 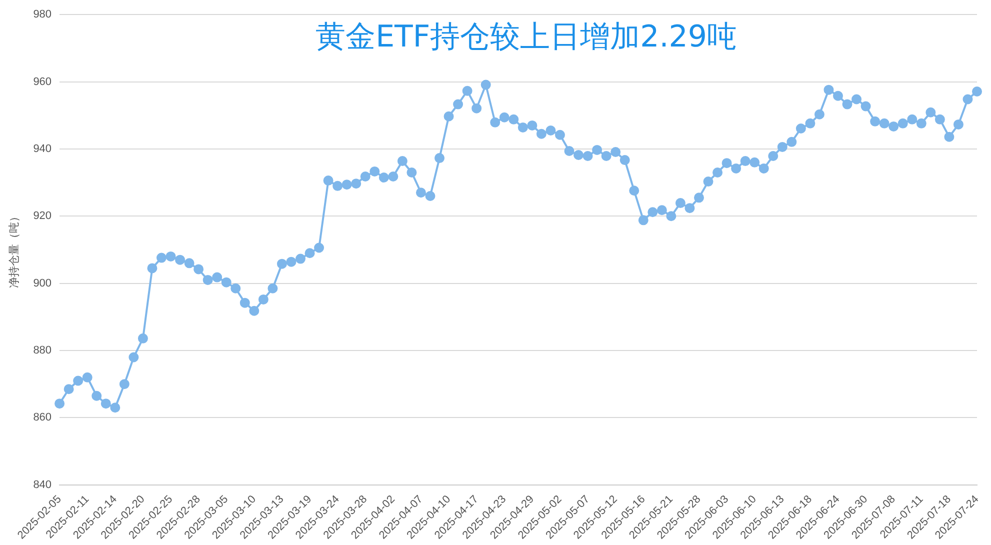 I want to click on y-tick-label: 860, so click(x=42, y=418).